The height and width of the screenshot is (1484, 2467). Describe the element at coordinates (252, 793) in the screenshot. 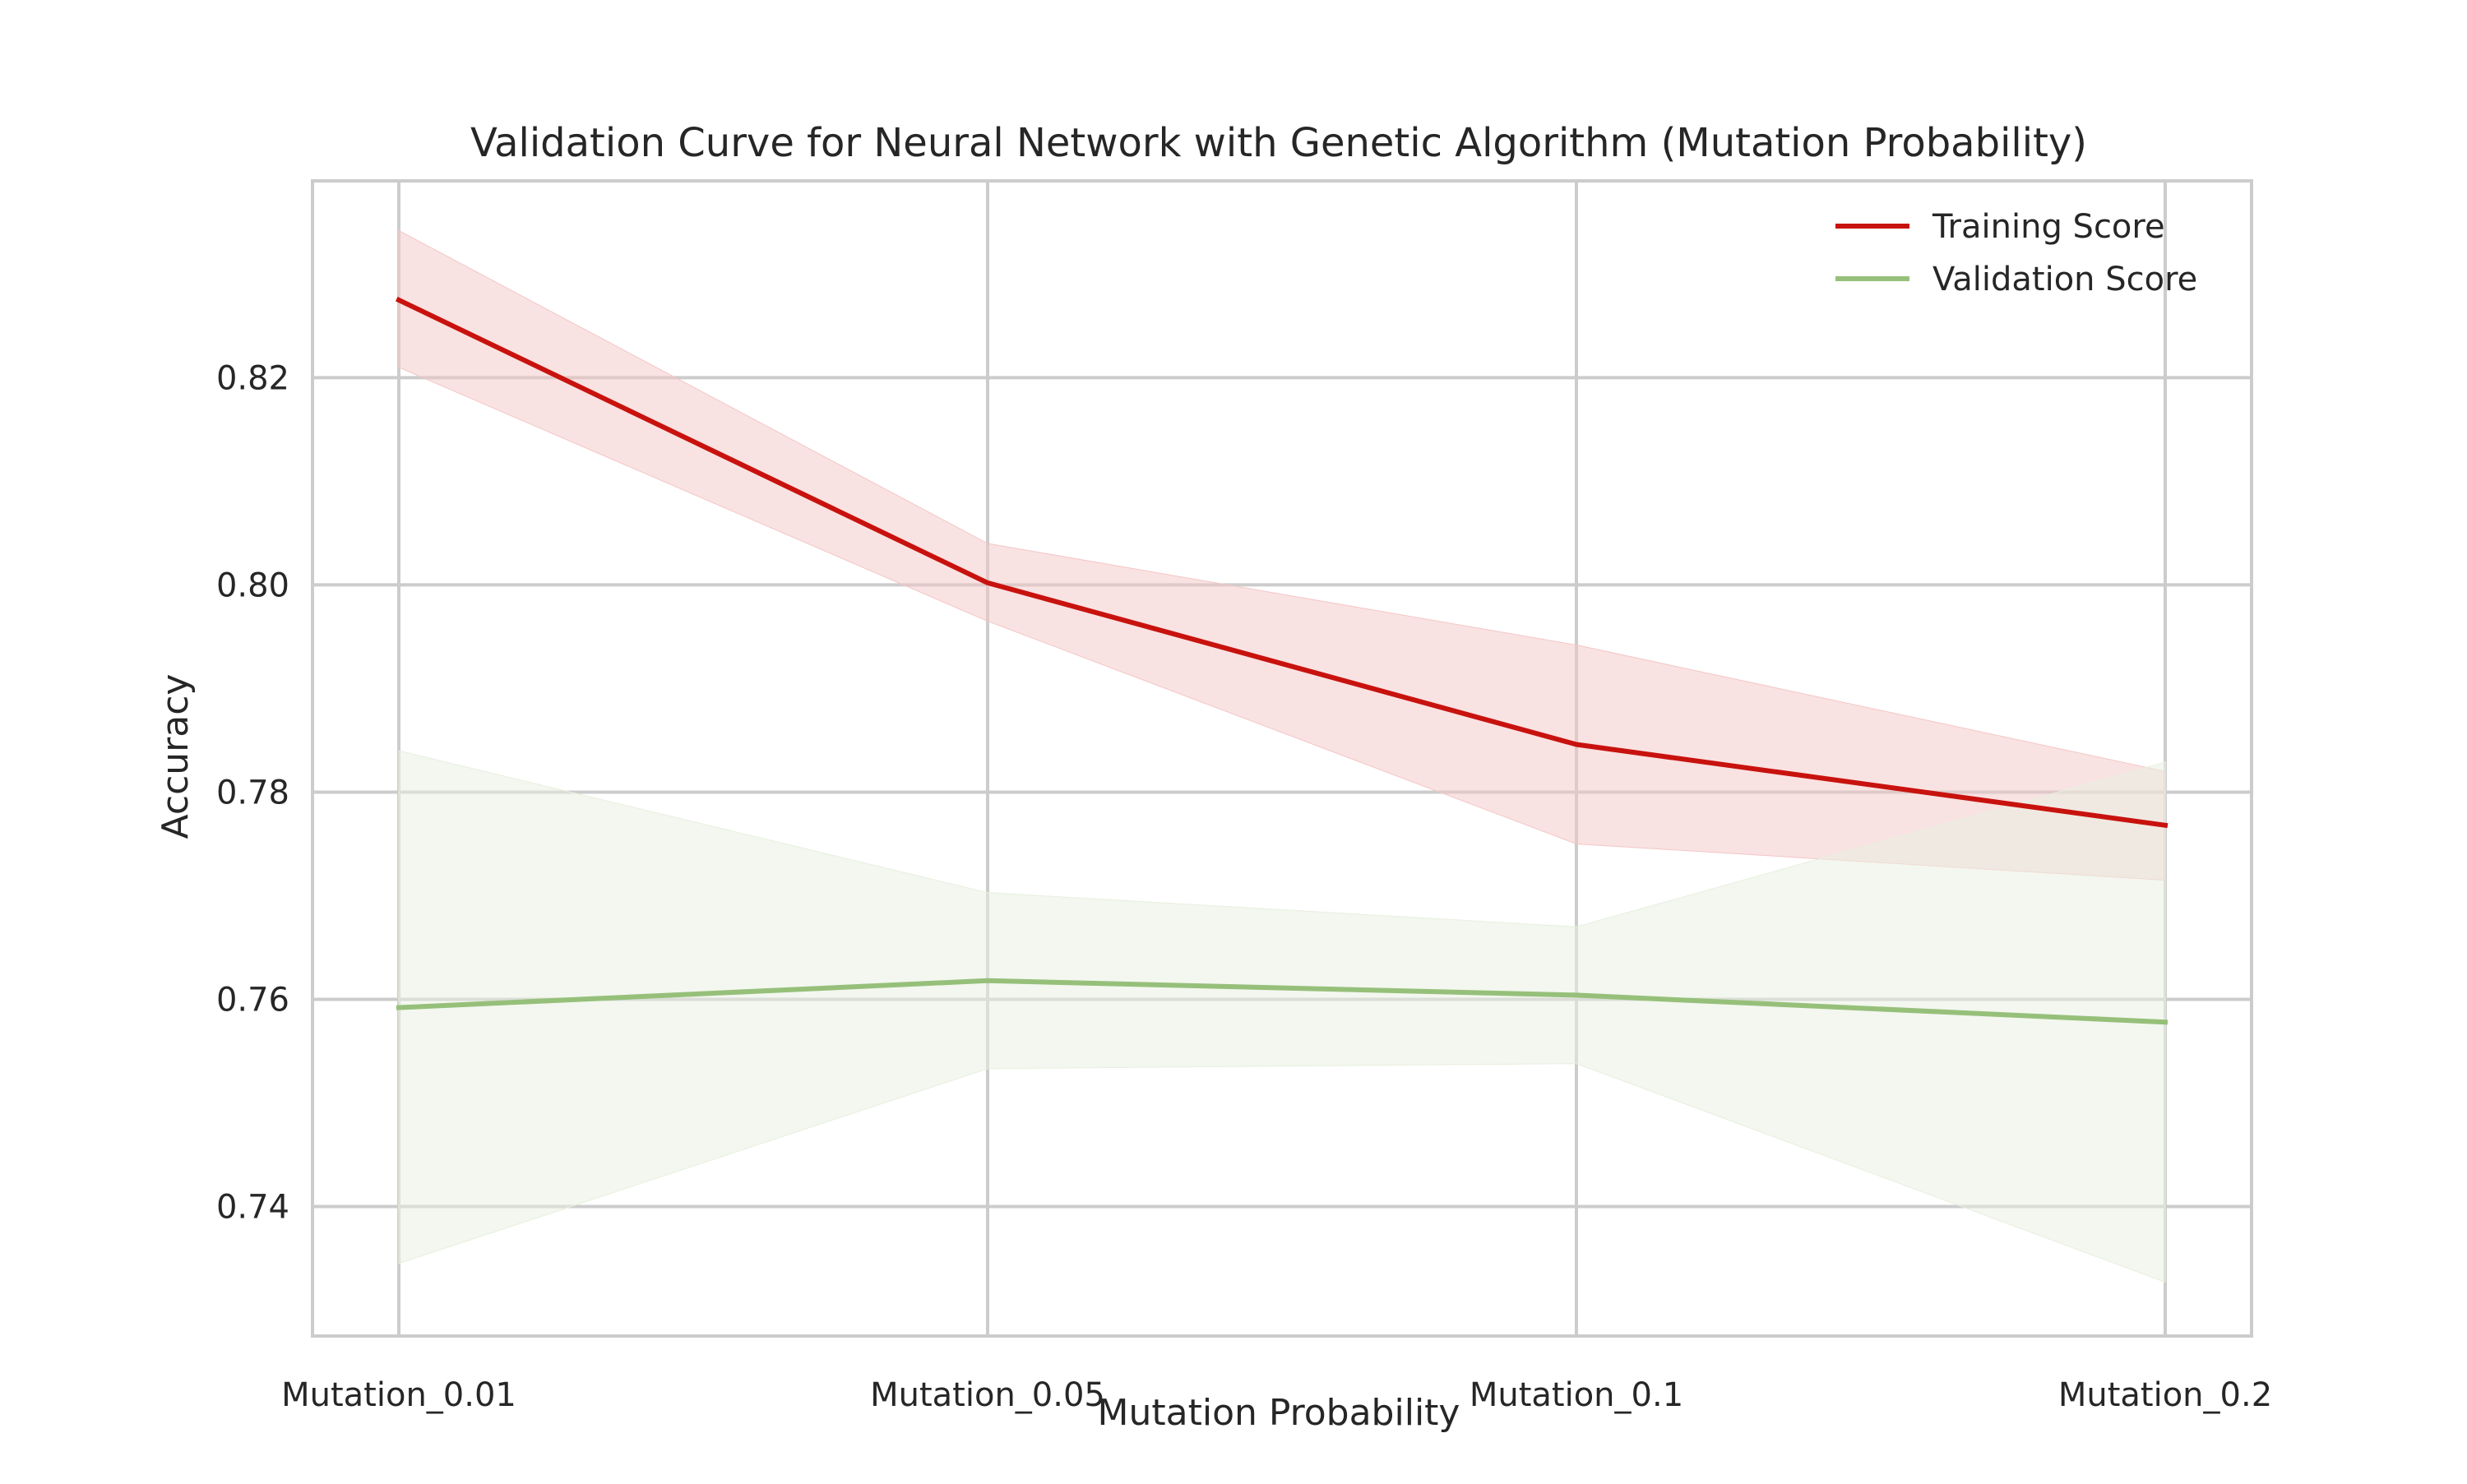

I see `y-tick-label: 0.78` at that location.